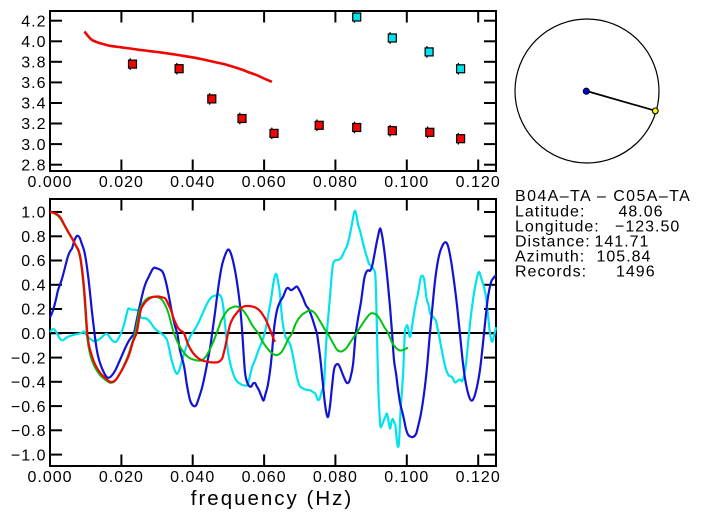 Image resolution: width=703 pixels, height=519 pixels. What do you see at coordinates (33, 83) in the screenshot?
I see `svg-text: 3.6` at bounding box center [33, 83].